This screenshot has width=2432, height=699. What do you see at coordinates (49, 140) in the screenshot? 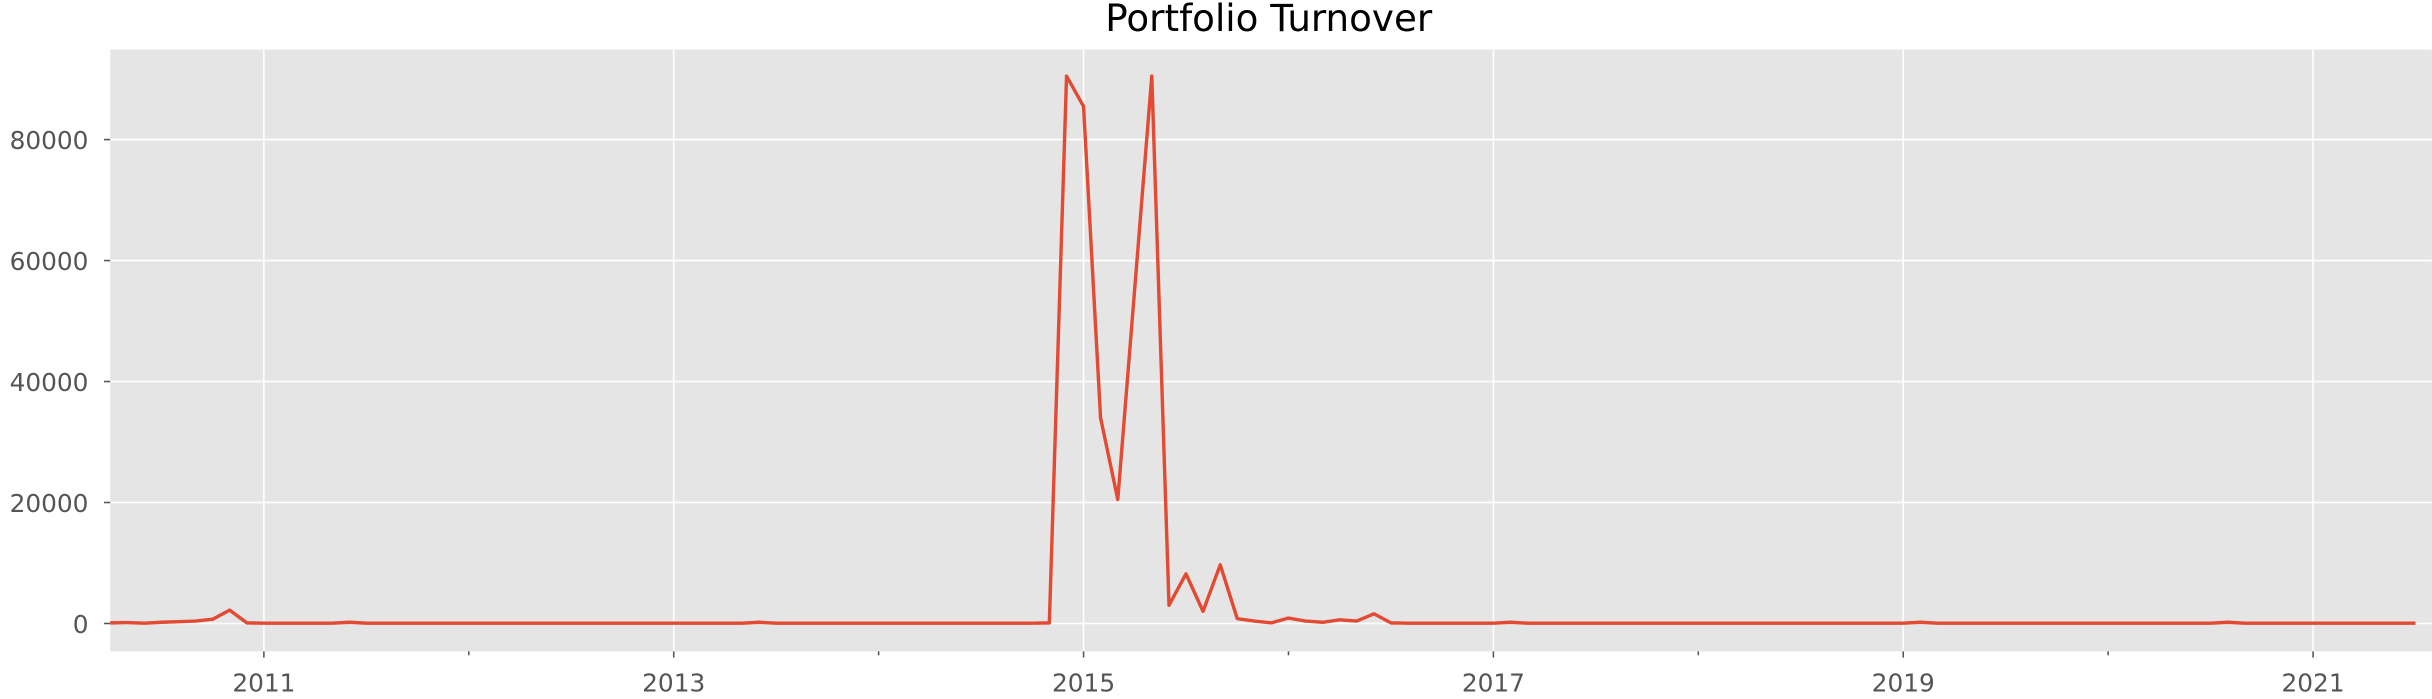
I see `y-tick-label: 80000` at bounding box center [49, 140].